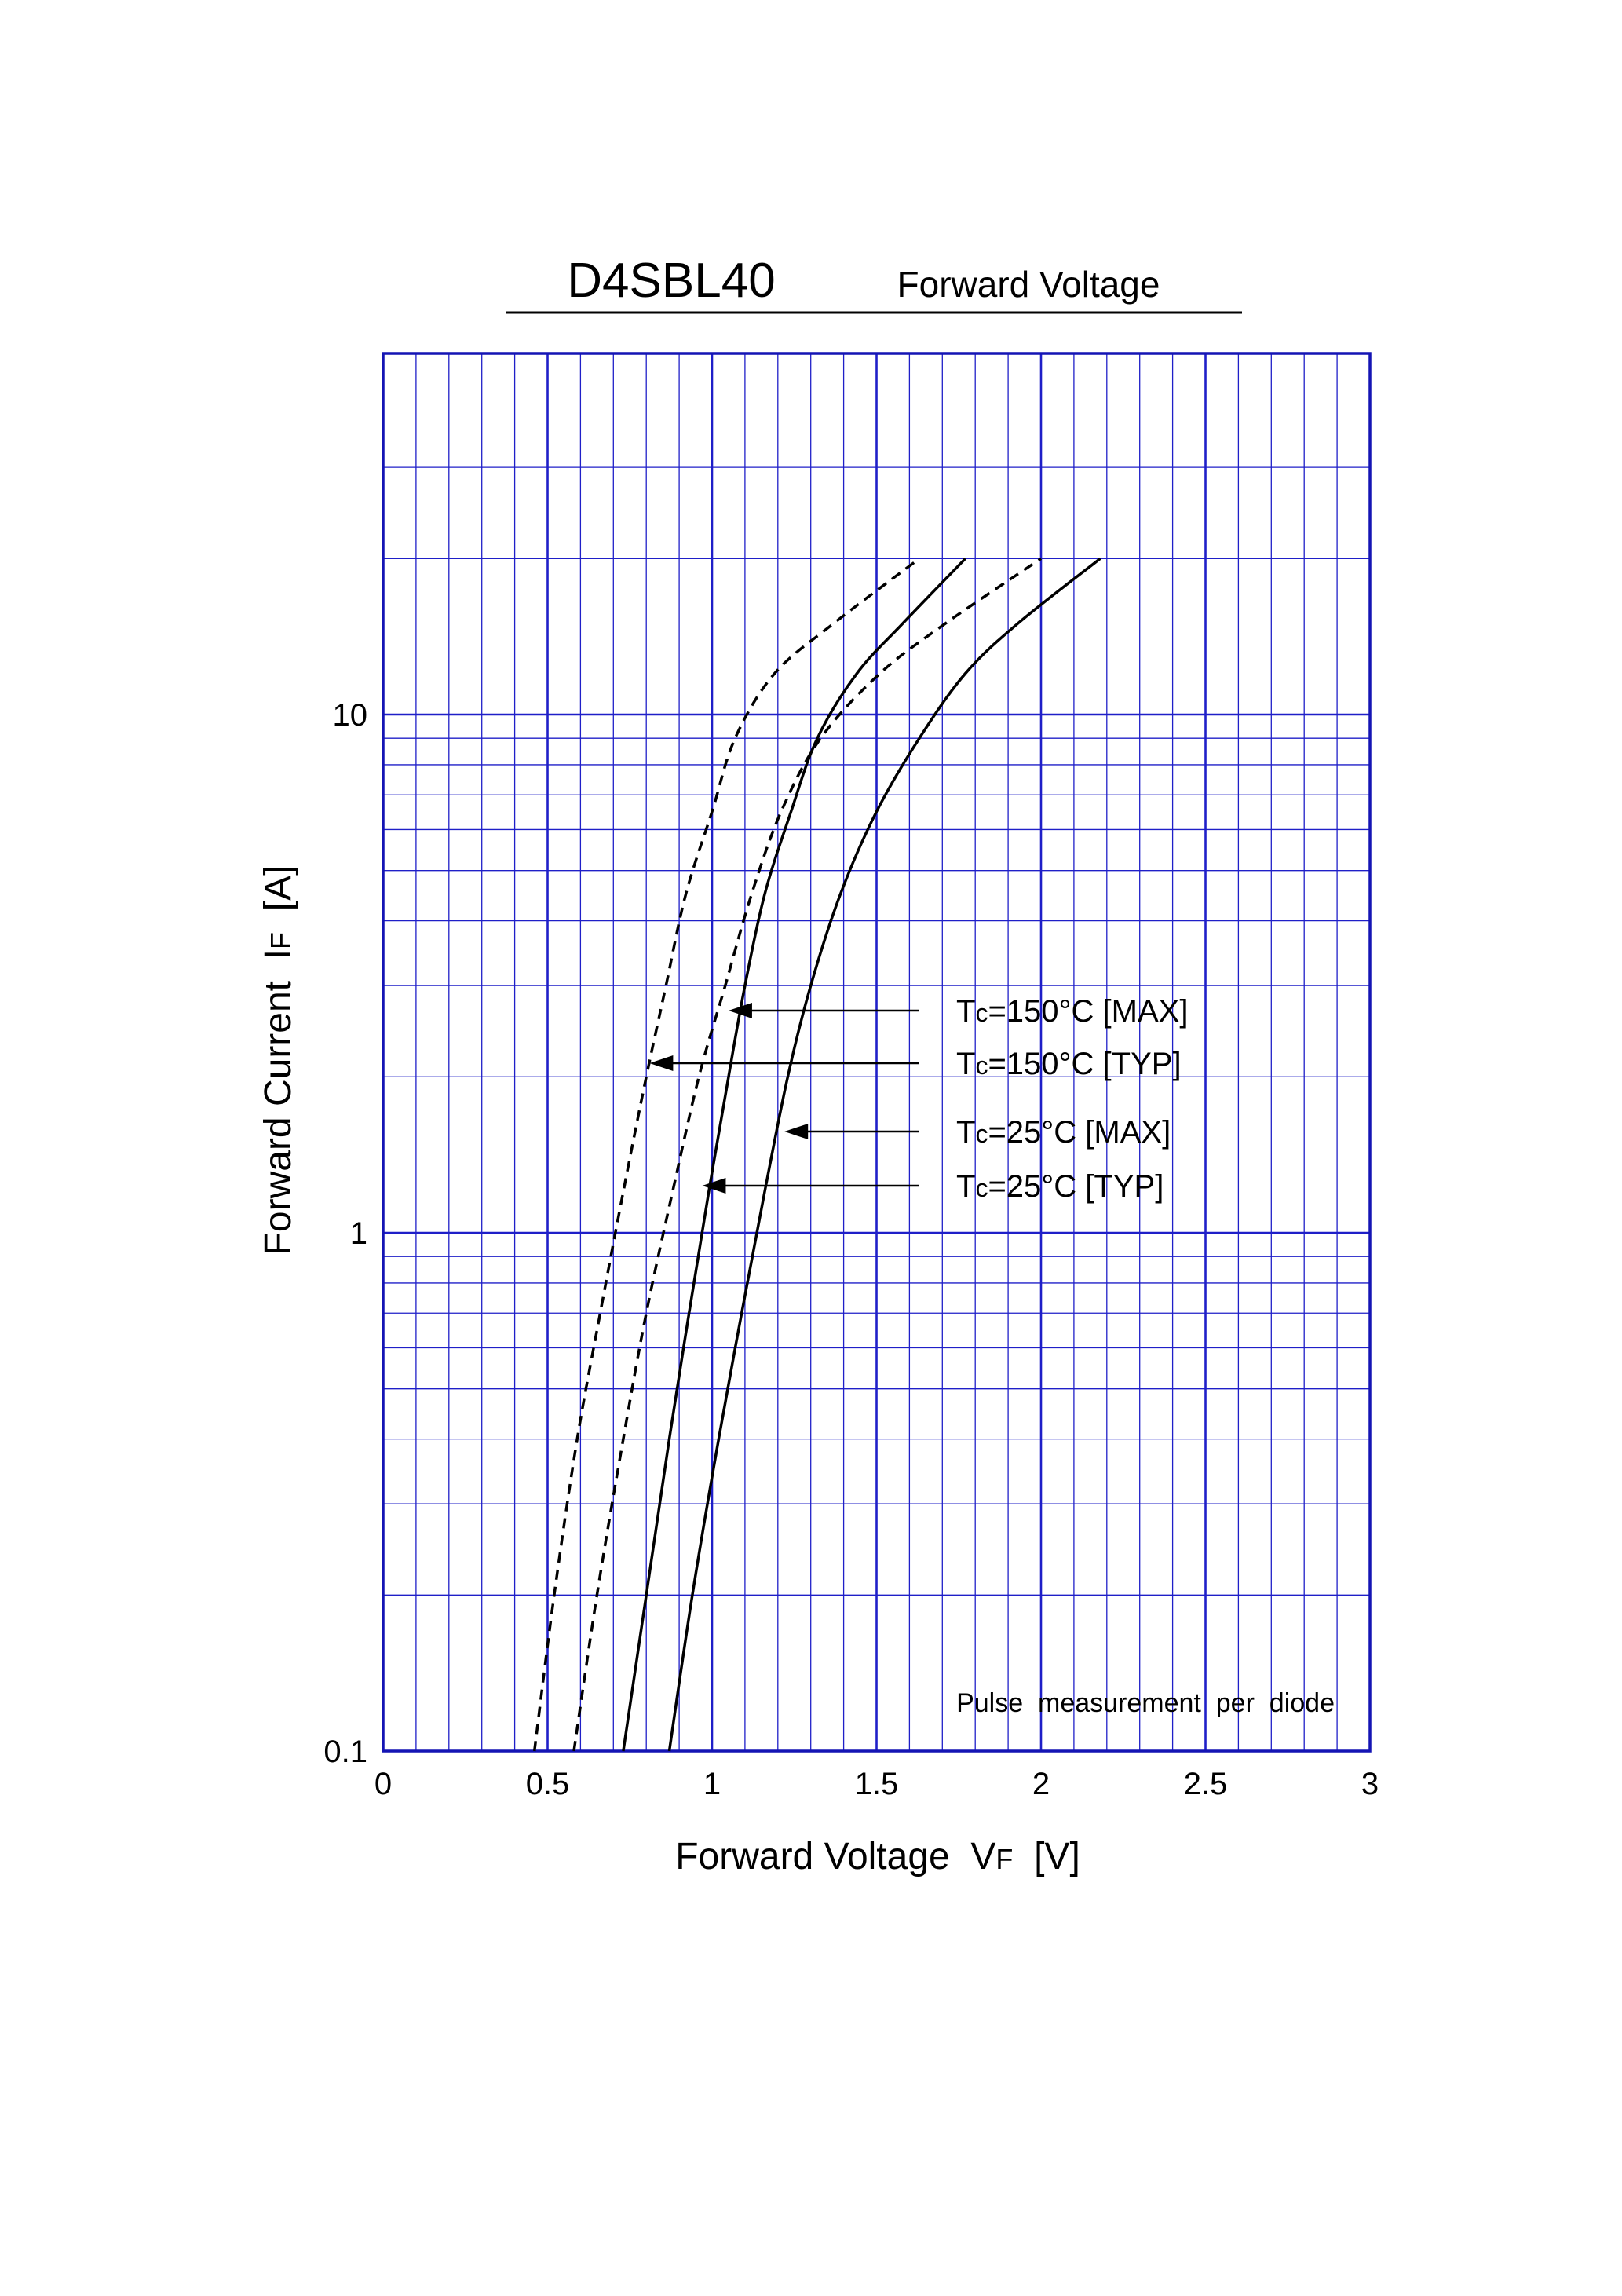  What do you see at coordinates (1060, 1187) in the screenshot?
I see `annotation-label: Tc=25°C [TYP]` at bounding box center [1060, 1187].